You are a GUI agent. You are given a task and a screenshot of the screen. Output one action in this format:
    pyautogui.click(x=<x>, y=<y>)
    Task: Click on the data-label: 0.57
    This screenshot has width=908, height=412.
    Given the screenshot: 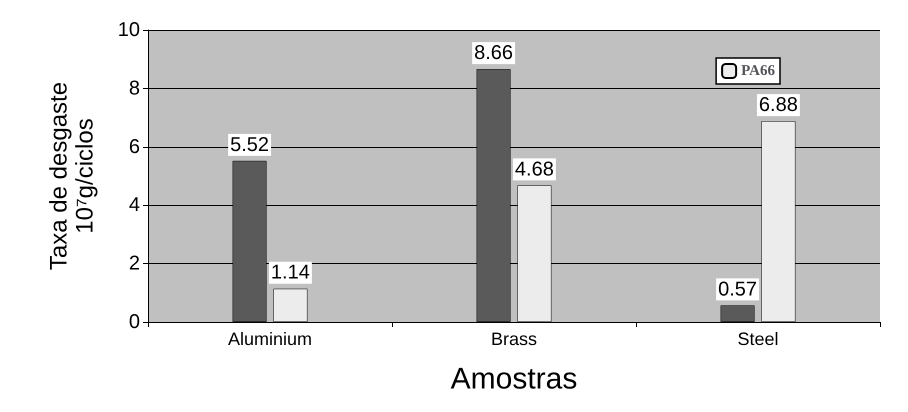 What is the action you would take?
    pyautogui.click(x=738, y=289)
    